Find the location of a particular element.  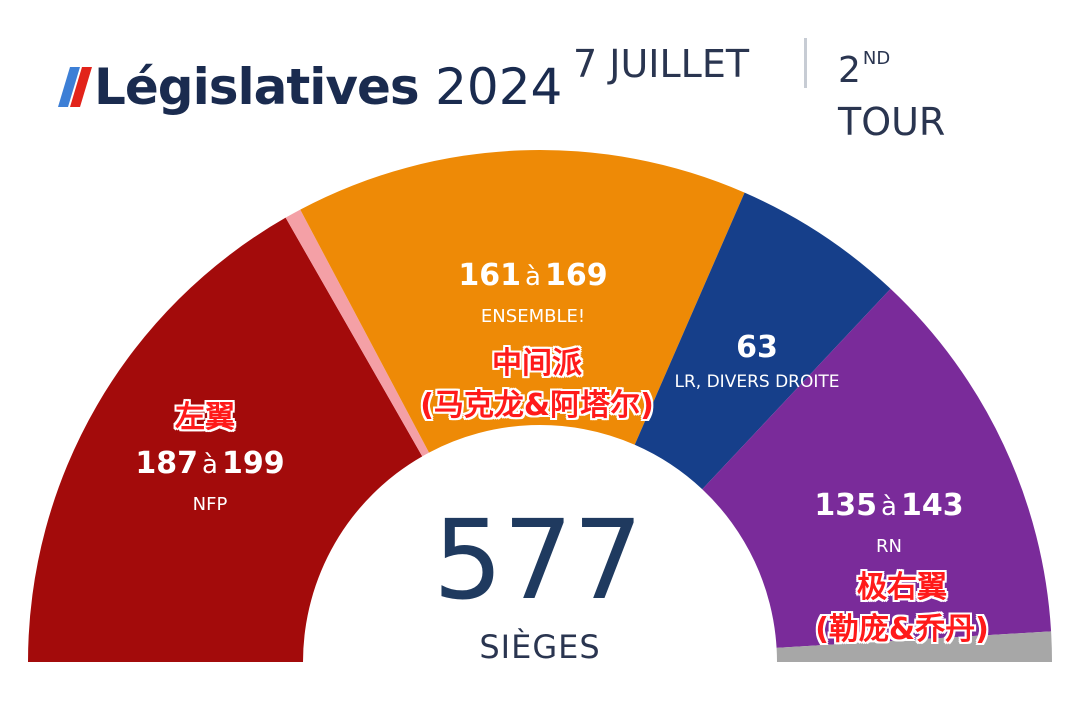

total-seats: 577 is located at coordinates (538, 560).